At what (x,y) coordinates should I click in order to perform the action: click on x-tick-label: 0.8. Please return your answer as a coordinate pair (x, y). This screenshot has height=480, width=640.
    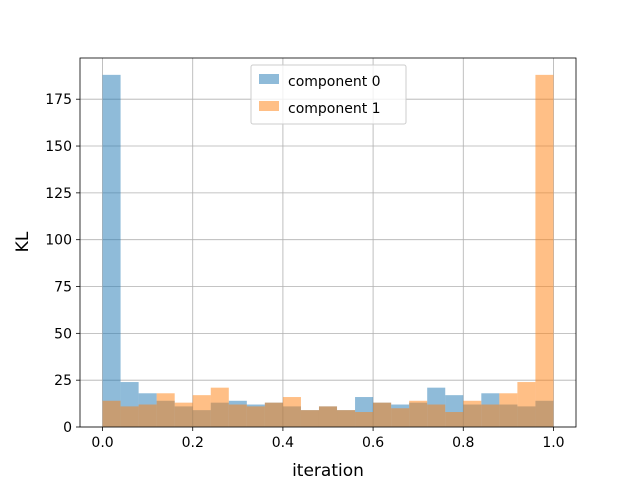
    Looking at the image, I should click on (463, 443).